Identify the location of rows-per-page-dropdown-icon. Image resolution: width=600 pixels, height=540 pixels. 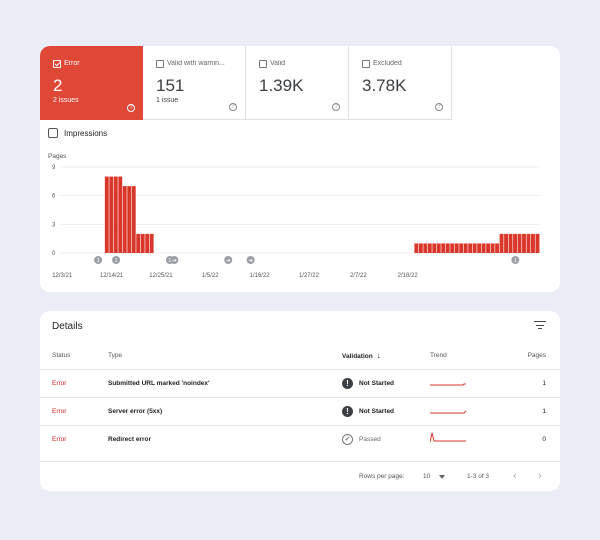
(442, 477).